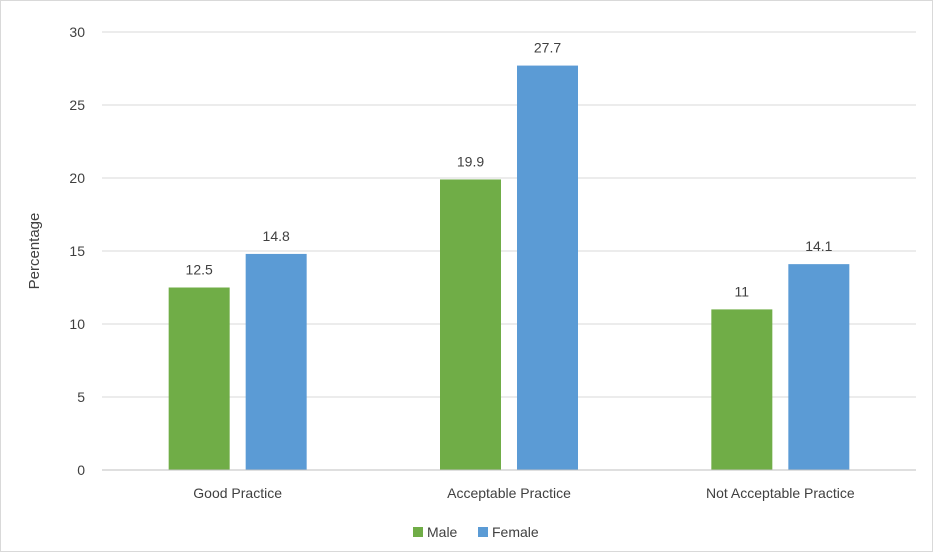  Describe the element at coordinates (442, 532) in the screenshot. I see `legend-label: Male` at that location.